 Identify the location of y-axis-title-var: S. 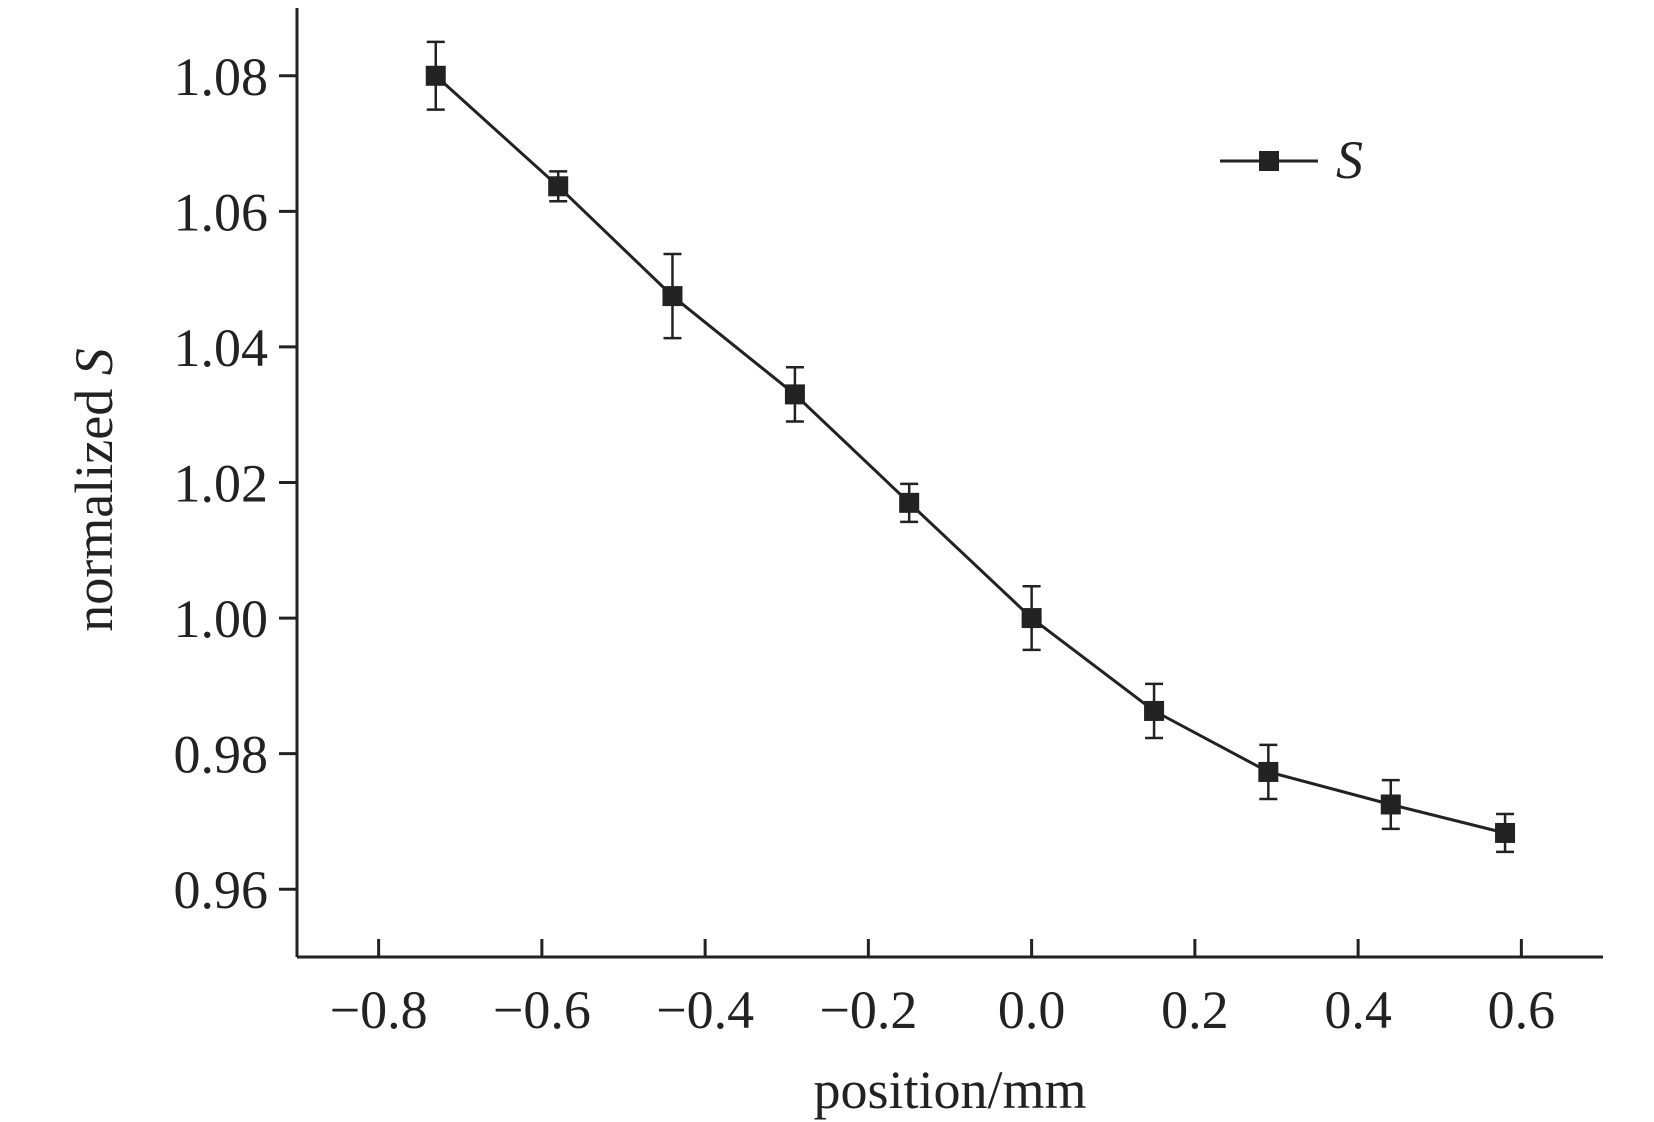
(94, 361).